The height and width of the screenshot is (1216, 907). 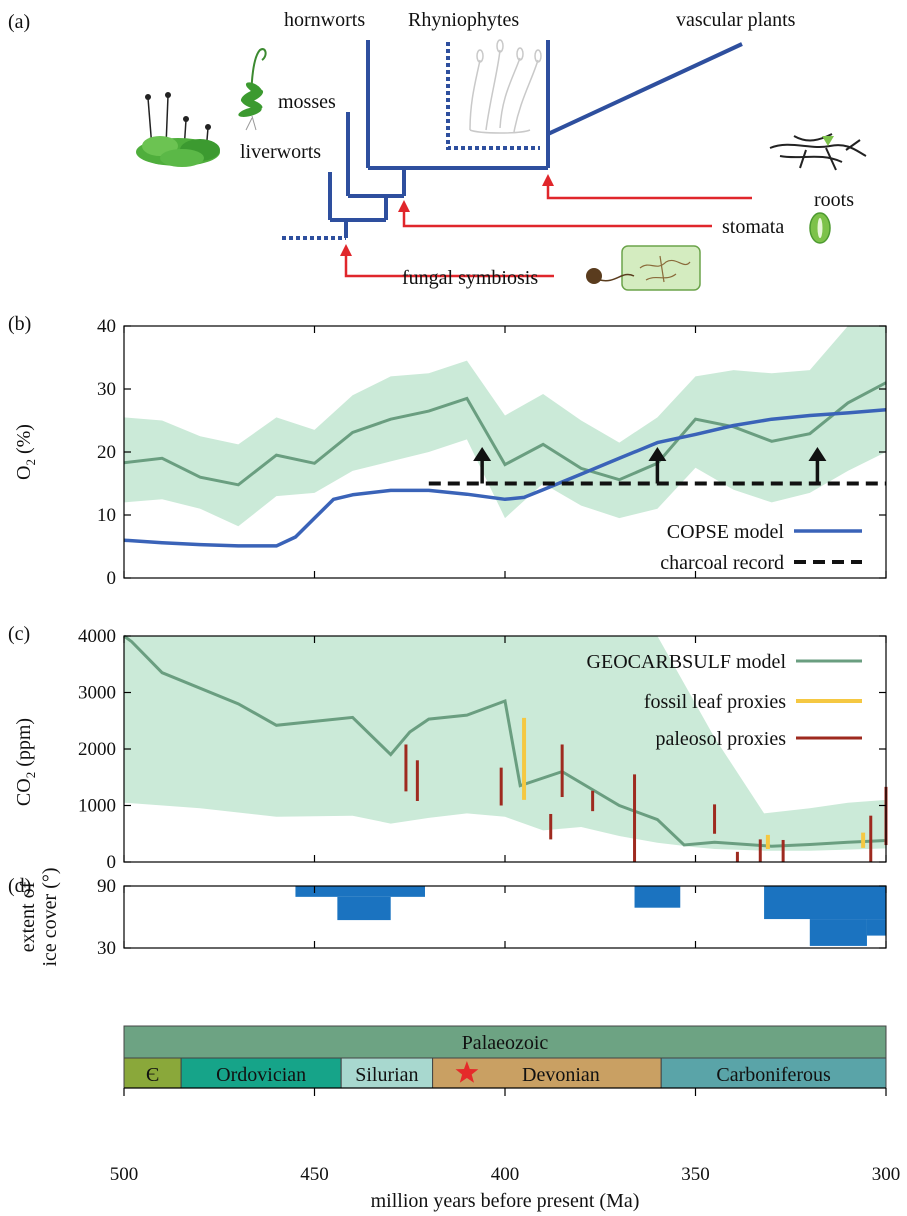 What do you see at coordinates (252, 89) in the screenshot?
I see `moss-illustration` at bounding box center [252, 89].